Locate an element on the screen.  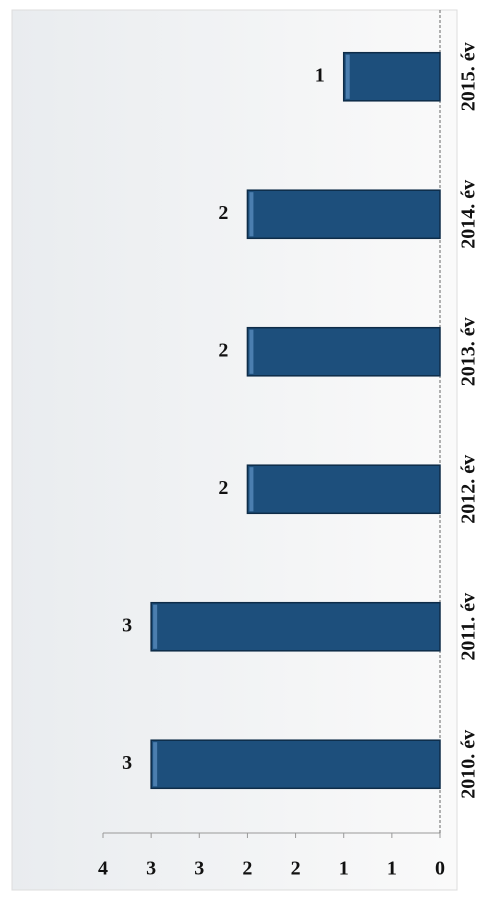
y-tick-label: 0 is located at coordinates (440, 869).